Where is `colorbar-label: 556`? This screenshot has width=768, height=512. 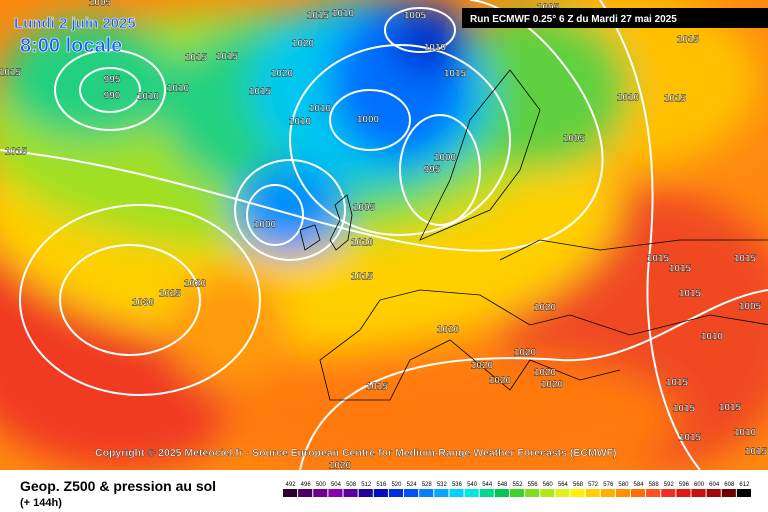 colorbar-label: 556 is located at coordinates (533, 485).